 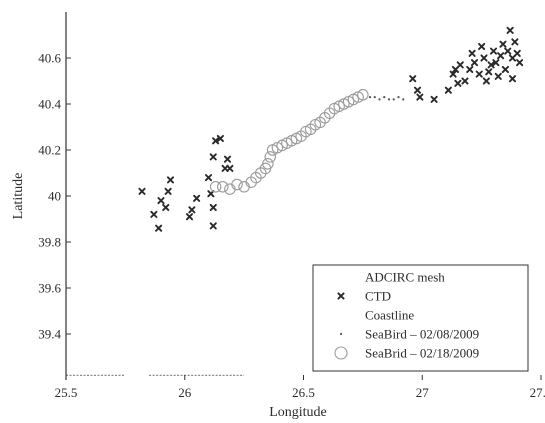 What do you see at coordinates (423, 392) in the screenshot?
I see `x-tick-label: 27` at bounding box center [423, 392].